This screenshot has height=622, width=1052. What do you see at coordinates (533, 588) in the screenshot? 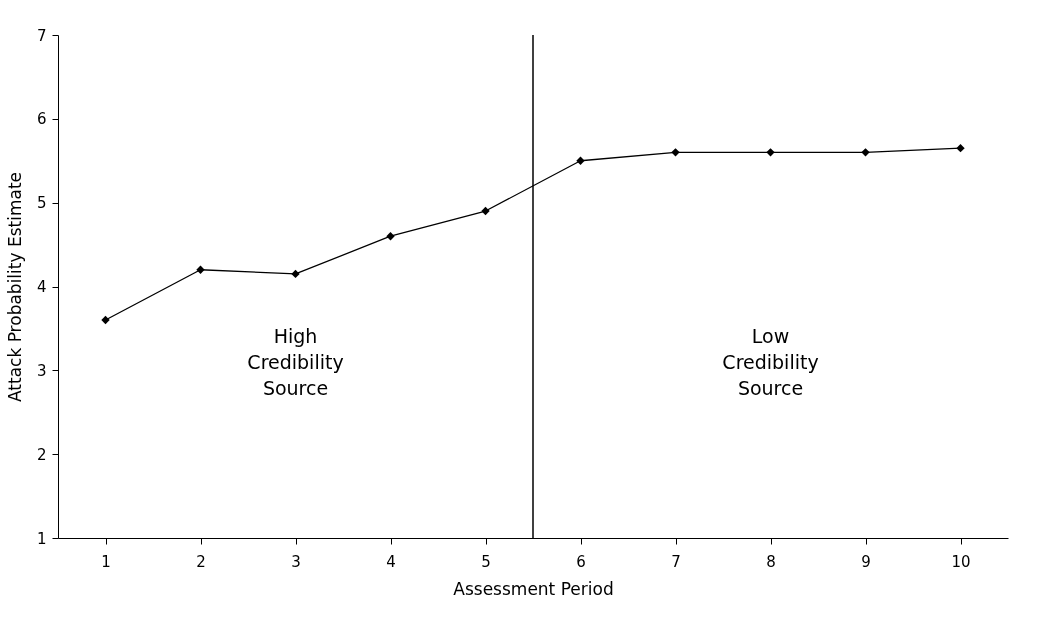
I see `x-axis-title: Assessment Period` at bounding box center [533, 588].